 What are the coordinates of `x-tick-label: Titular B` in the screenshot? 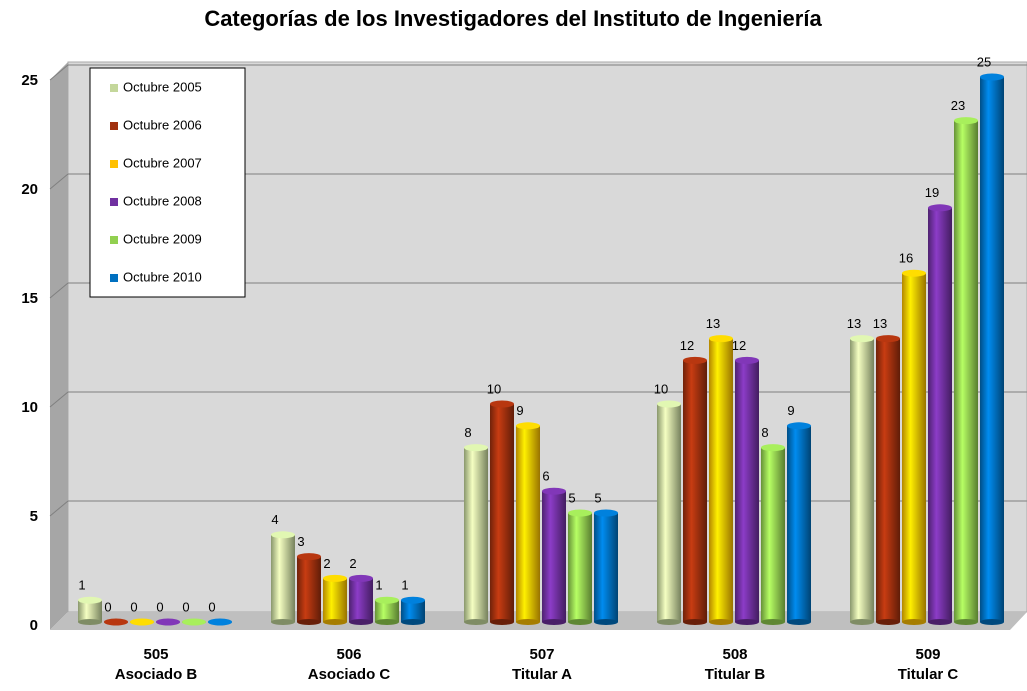 It's located at (735, 674).